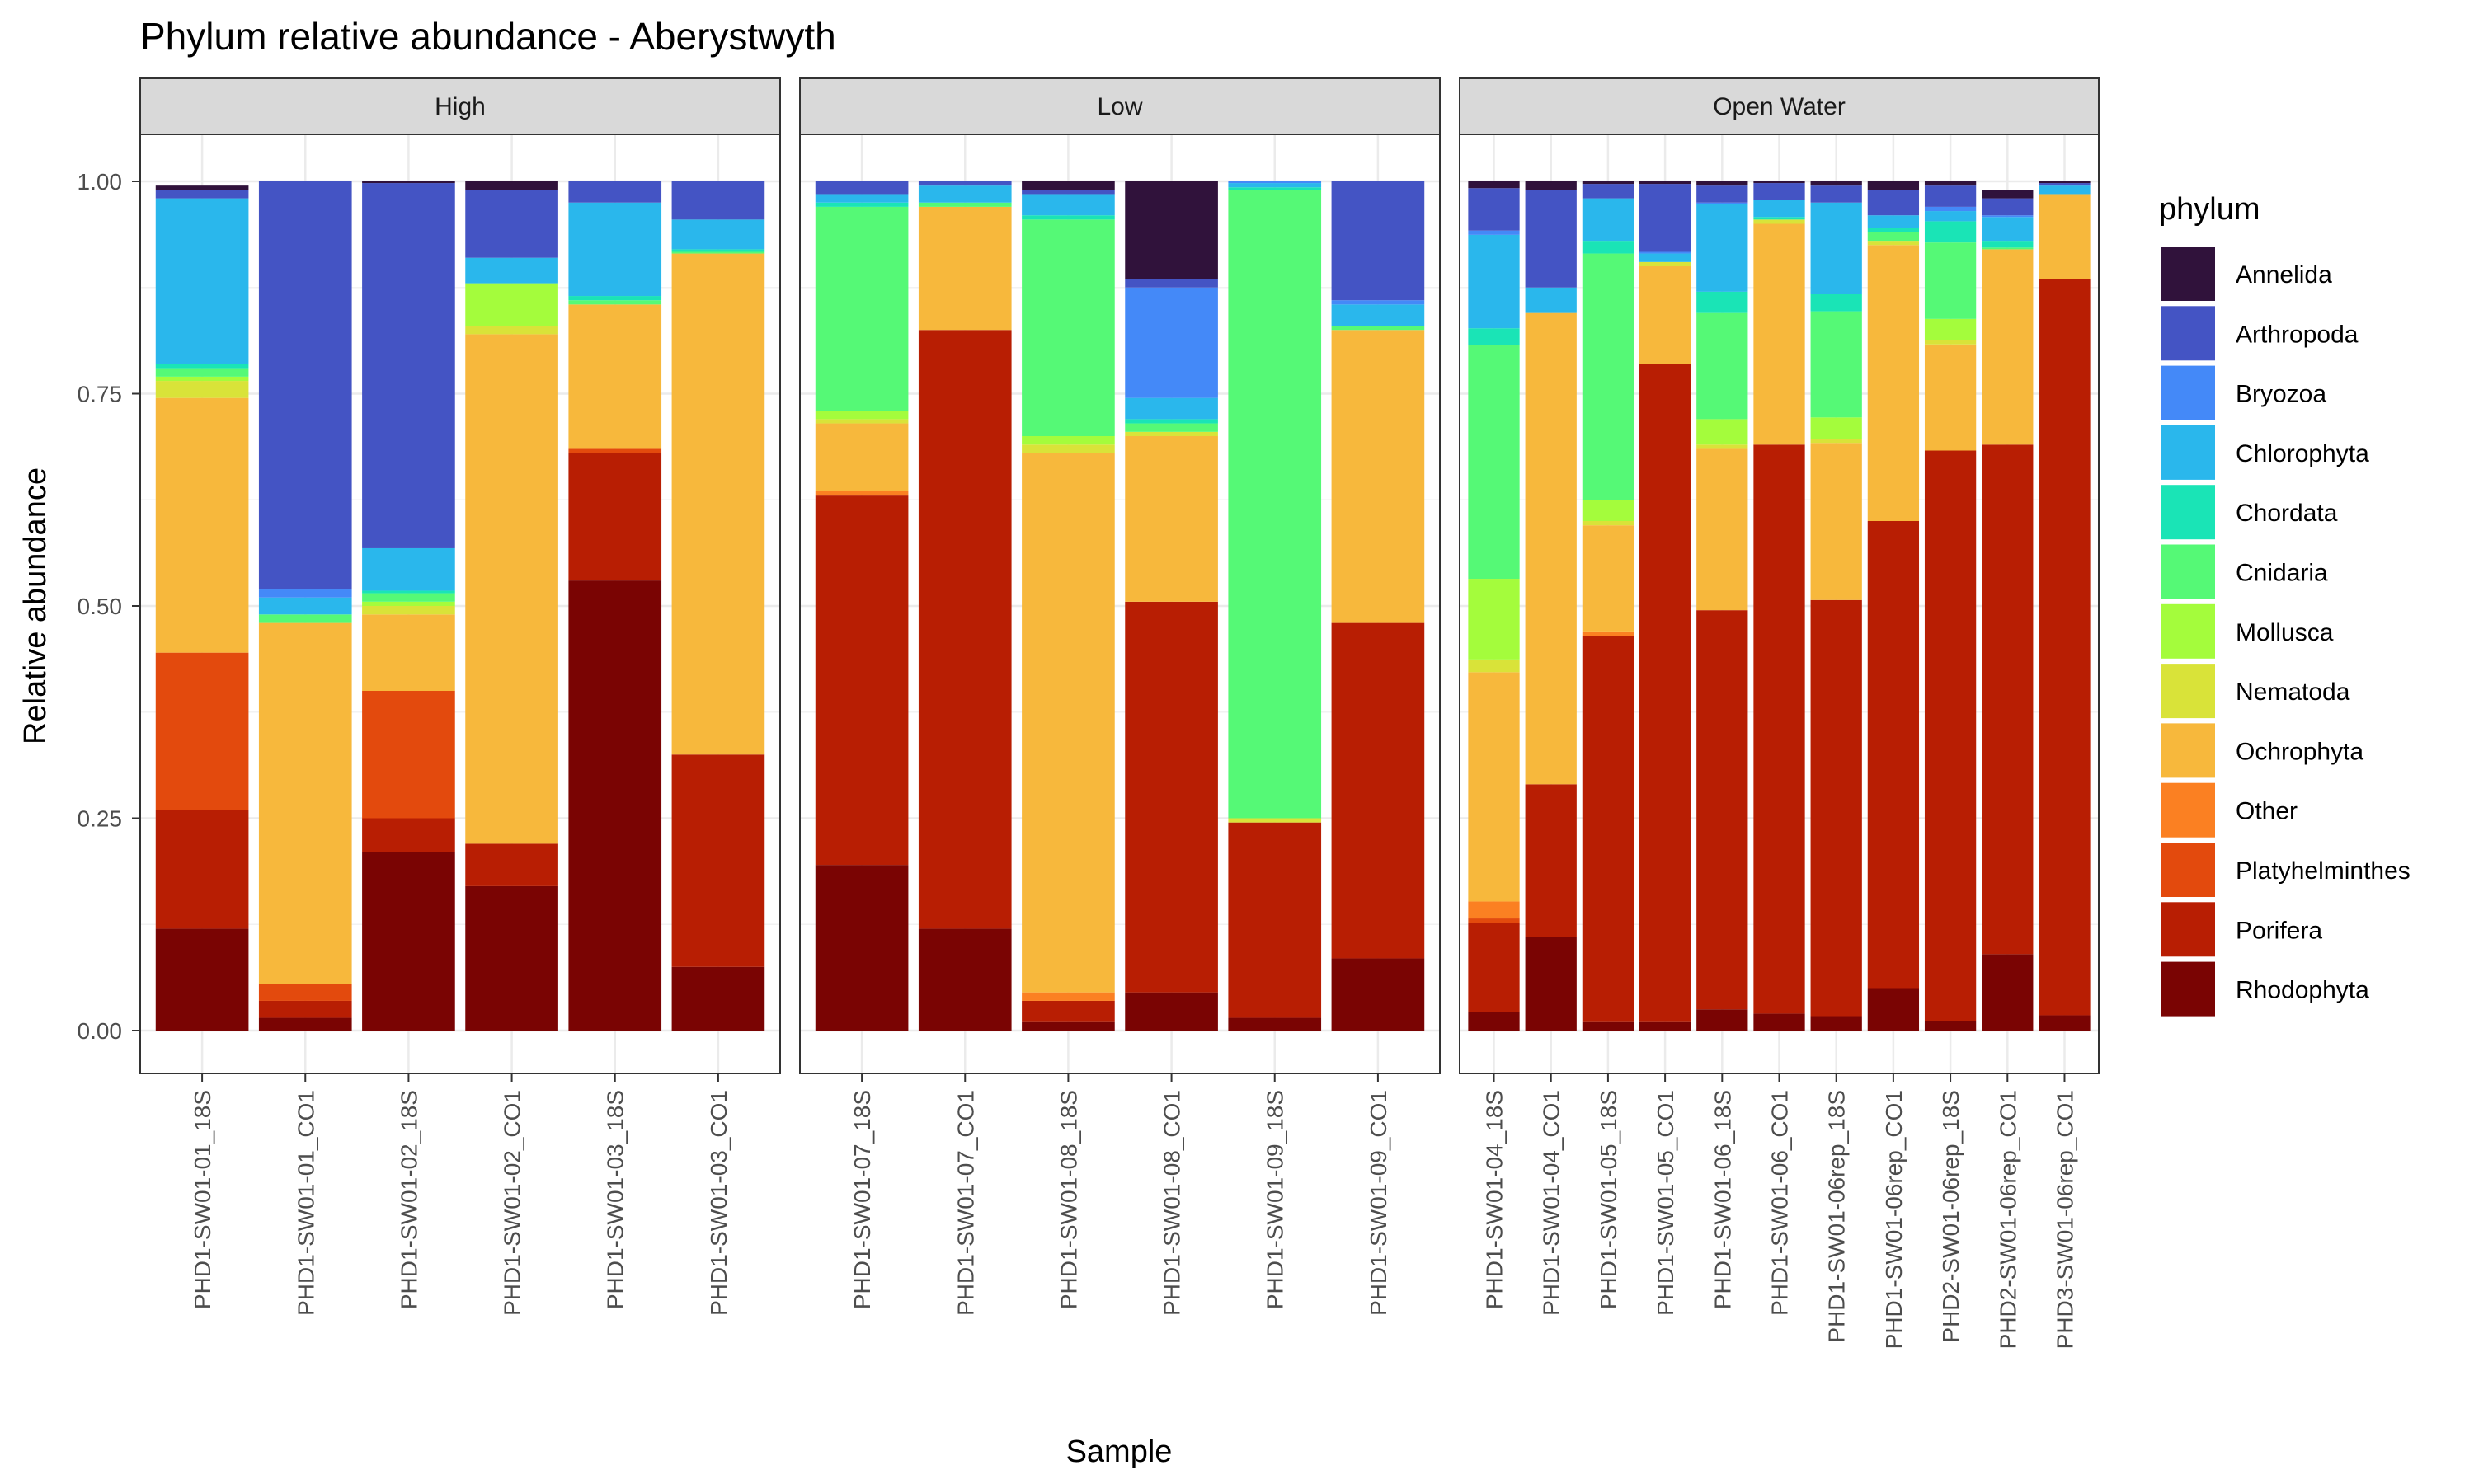 This screenshot has height=1484, width=2474. I want to click on legend-label: Rhodophyta, so click(2302, 991).